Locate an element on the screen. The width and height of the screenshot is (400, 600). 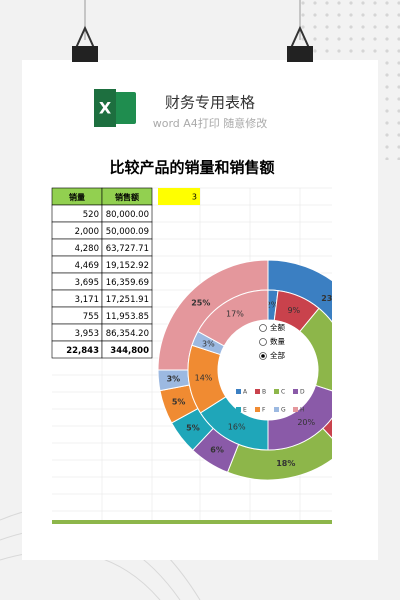
radio-label: 全部 is located at coordinates (277, 355).